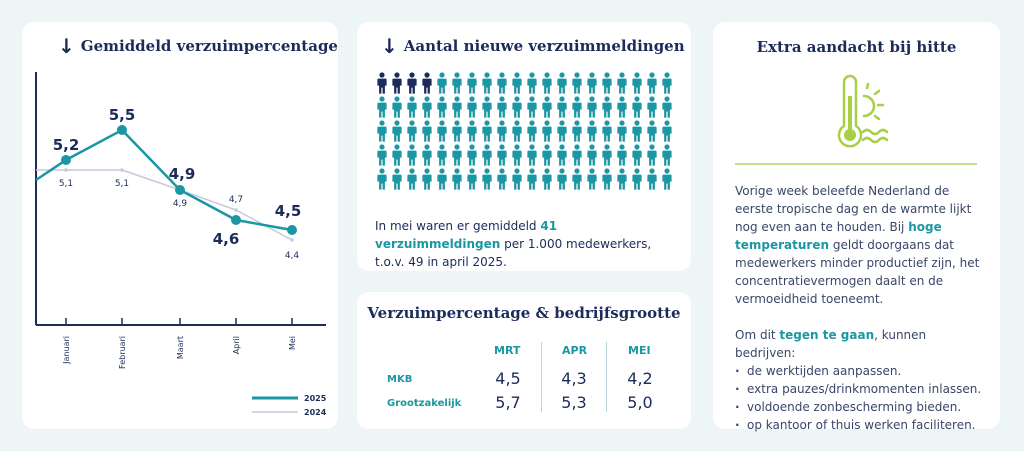  What do you see at coordinates (315, 412) in the screenshot?
I see `legend-label-2024: 2024` at bounding box center [315, 412].